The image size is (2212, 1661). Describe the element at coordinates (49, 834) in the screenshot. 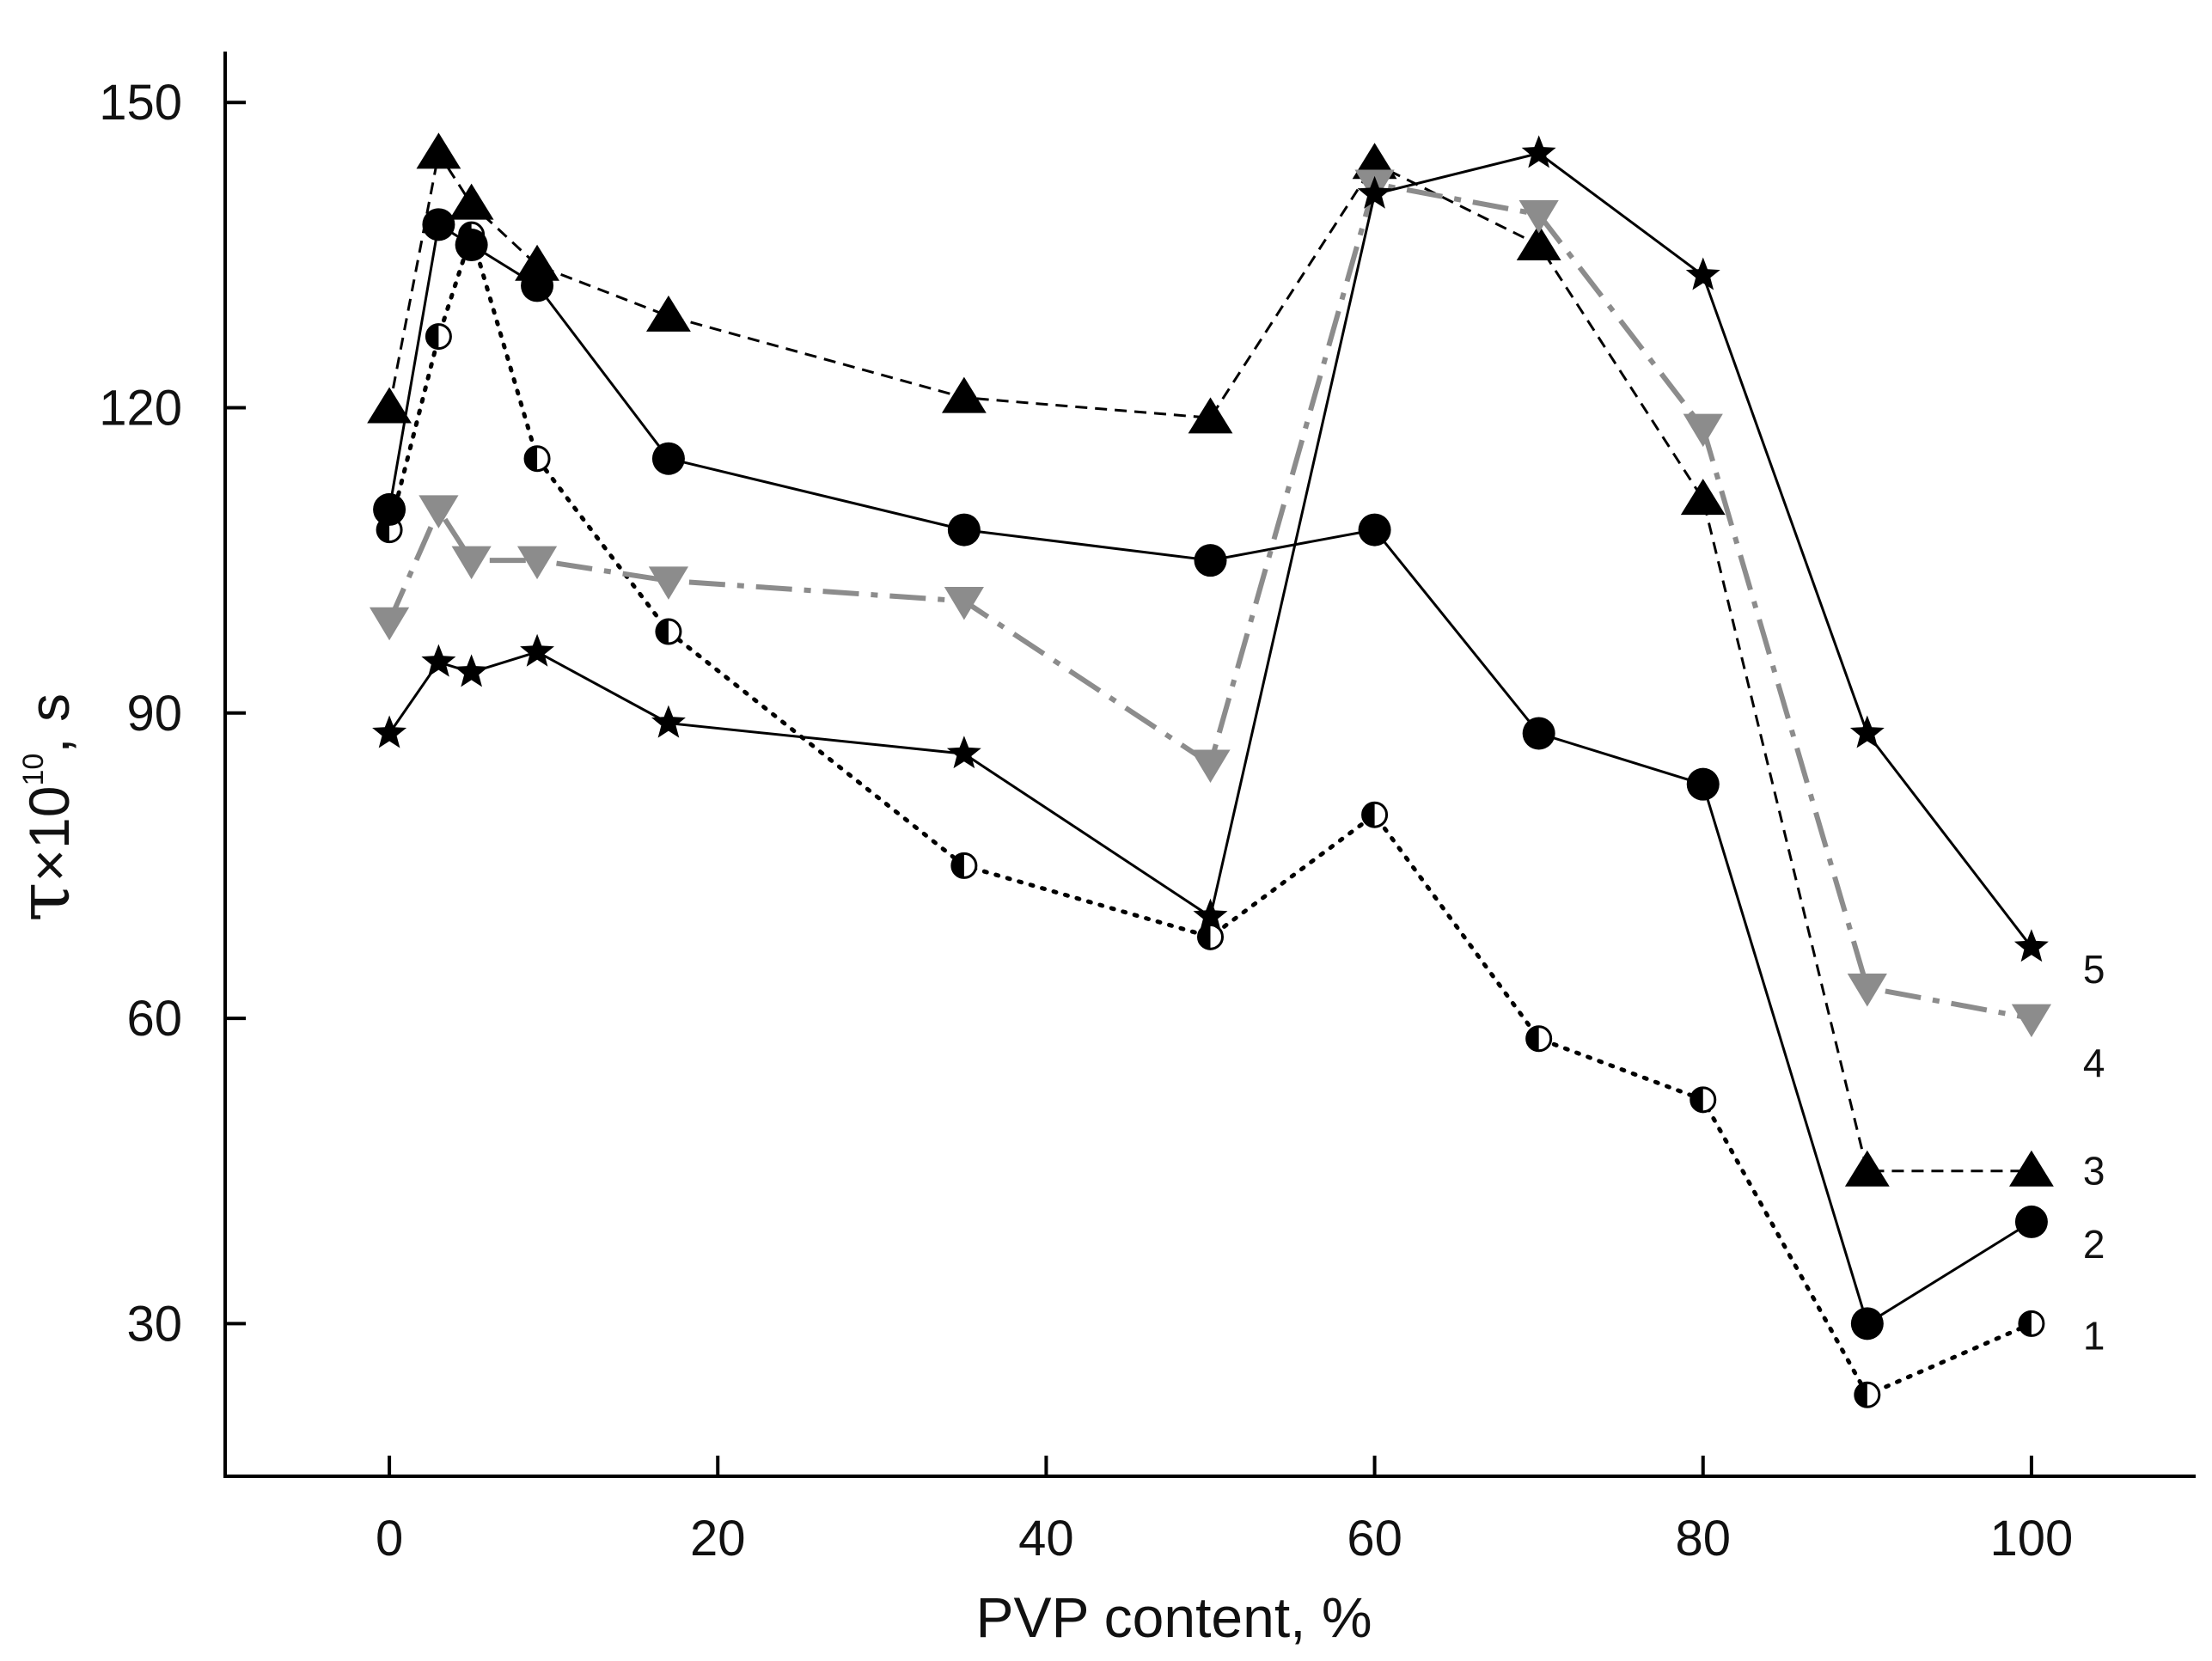

I see `y-axis-title-times: ×10` at that location.